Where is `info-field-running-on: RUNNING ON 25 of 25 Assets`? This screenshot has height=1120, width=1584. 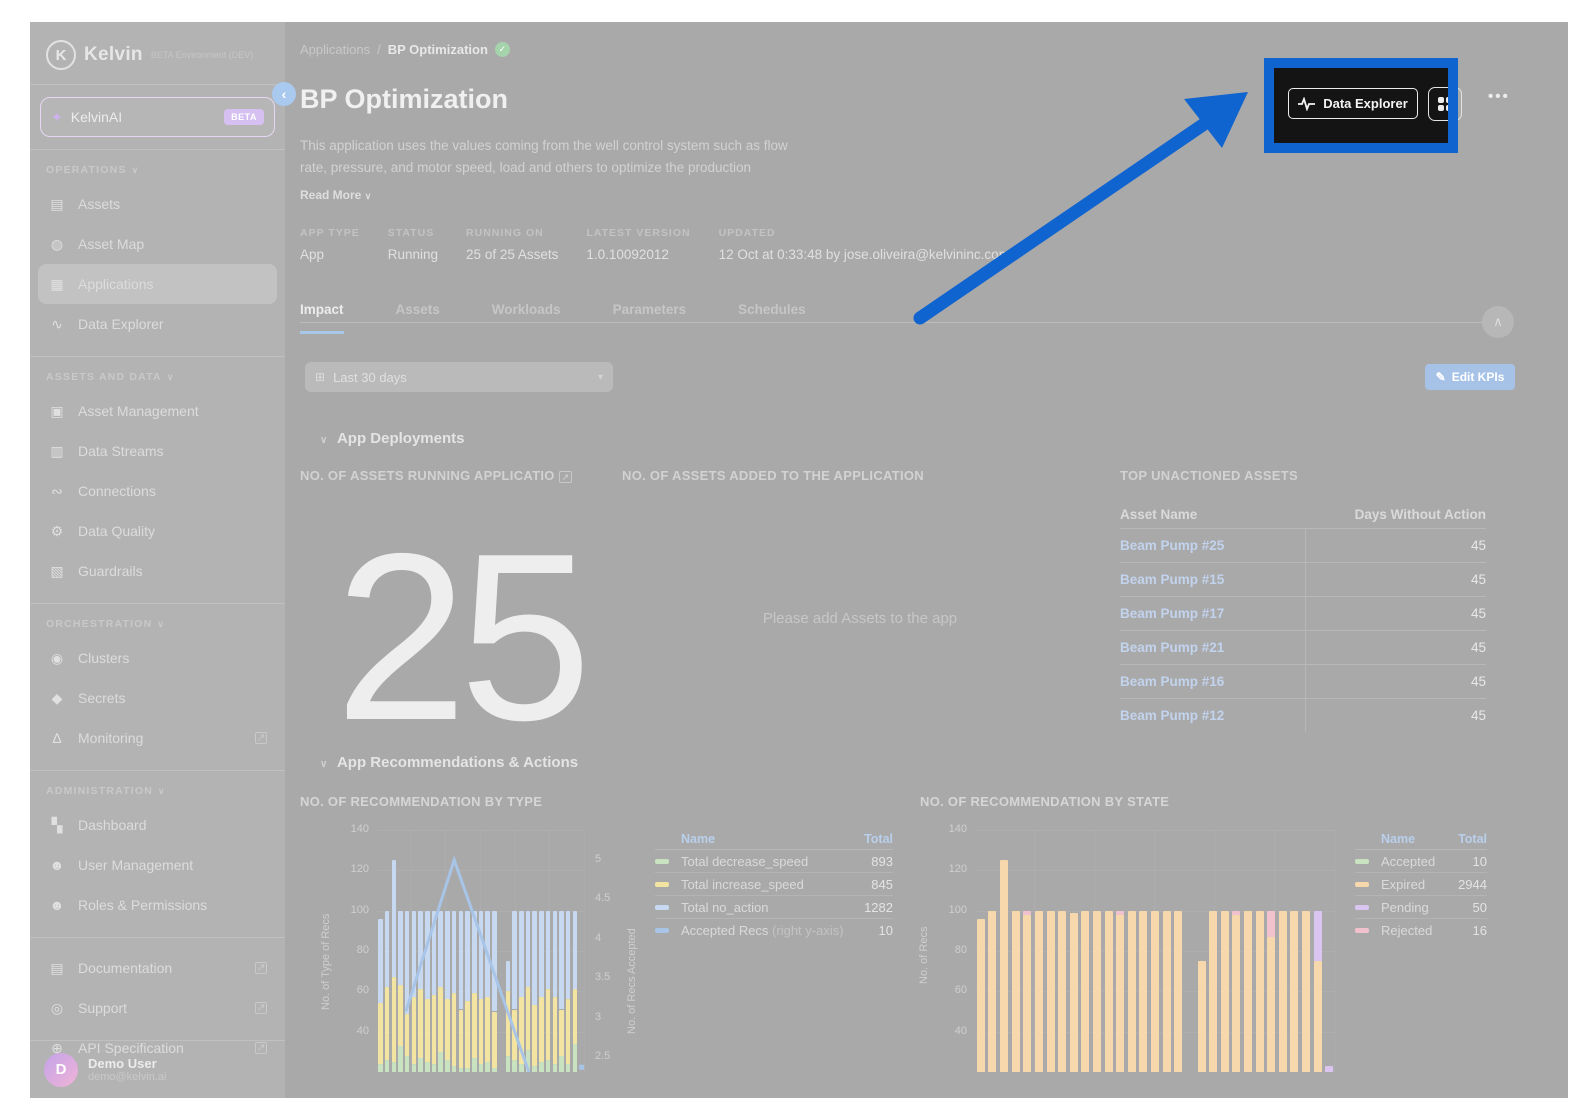 info-field-running-on: RUNNING ON 25 of 25 Assets is located at coordinates (512, 244).